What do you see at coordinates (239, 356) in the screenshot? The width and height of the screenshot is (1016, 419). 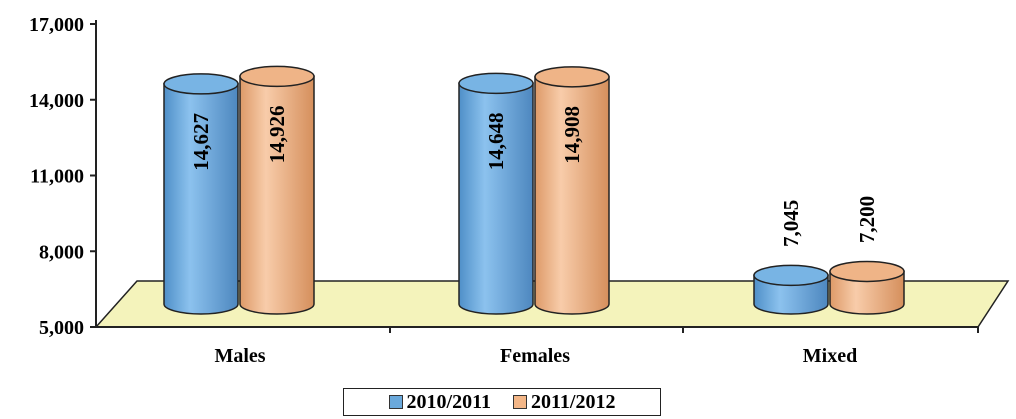 I see `x-category-label: Males` at bounding box center [239, 356].